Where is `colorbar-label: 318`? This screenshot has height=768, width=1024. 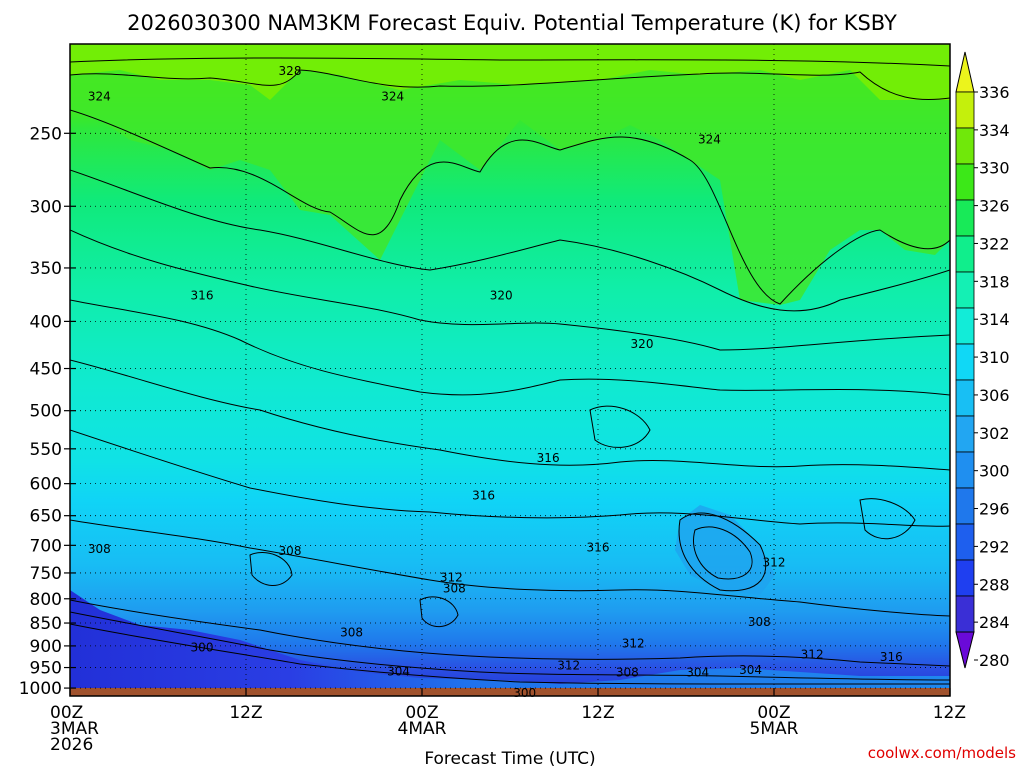
colorbar-label: 318 is located at coordinates (994, 281).